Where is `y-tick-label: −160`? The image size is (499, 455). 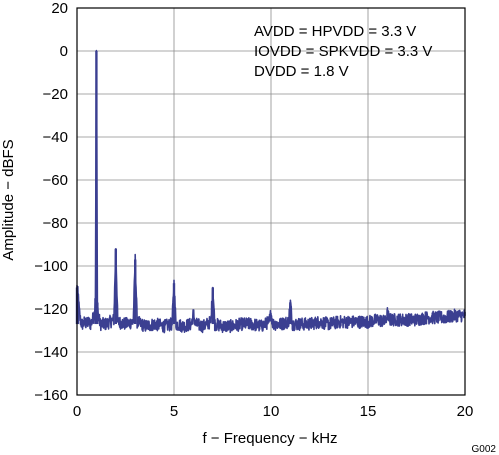 y-tick-label: −160 is located at coordinates (51, 395).